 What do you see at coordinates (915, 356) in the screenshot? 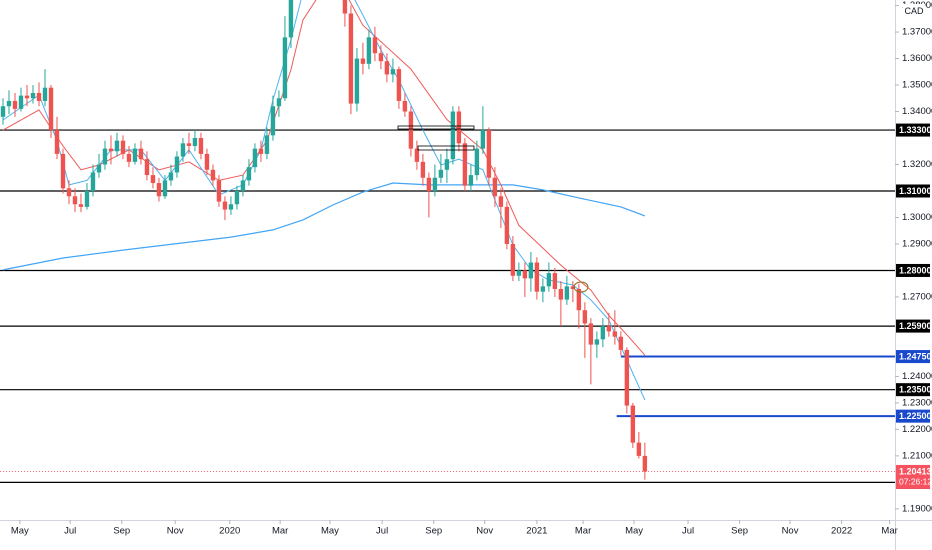
I see `price-level-label: 1.24750` at bounding box center [915, 356].